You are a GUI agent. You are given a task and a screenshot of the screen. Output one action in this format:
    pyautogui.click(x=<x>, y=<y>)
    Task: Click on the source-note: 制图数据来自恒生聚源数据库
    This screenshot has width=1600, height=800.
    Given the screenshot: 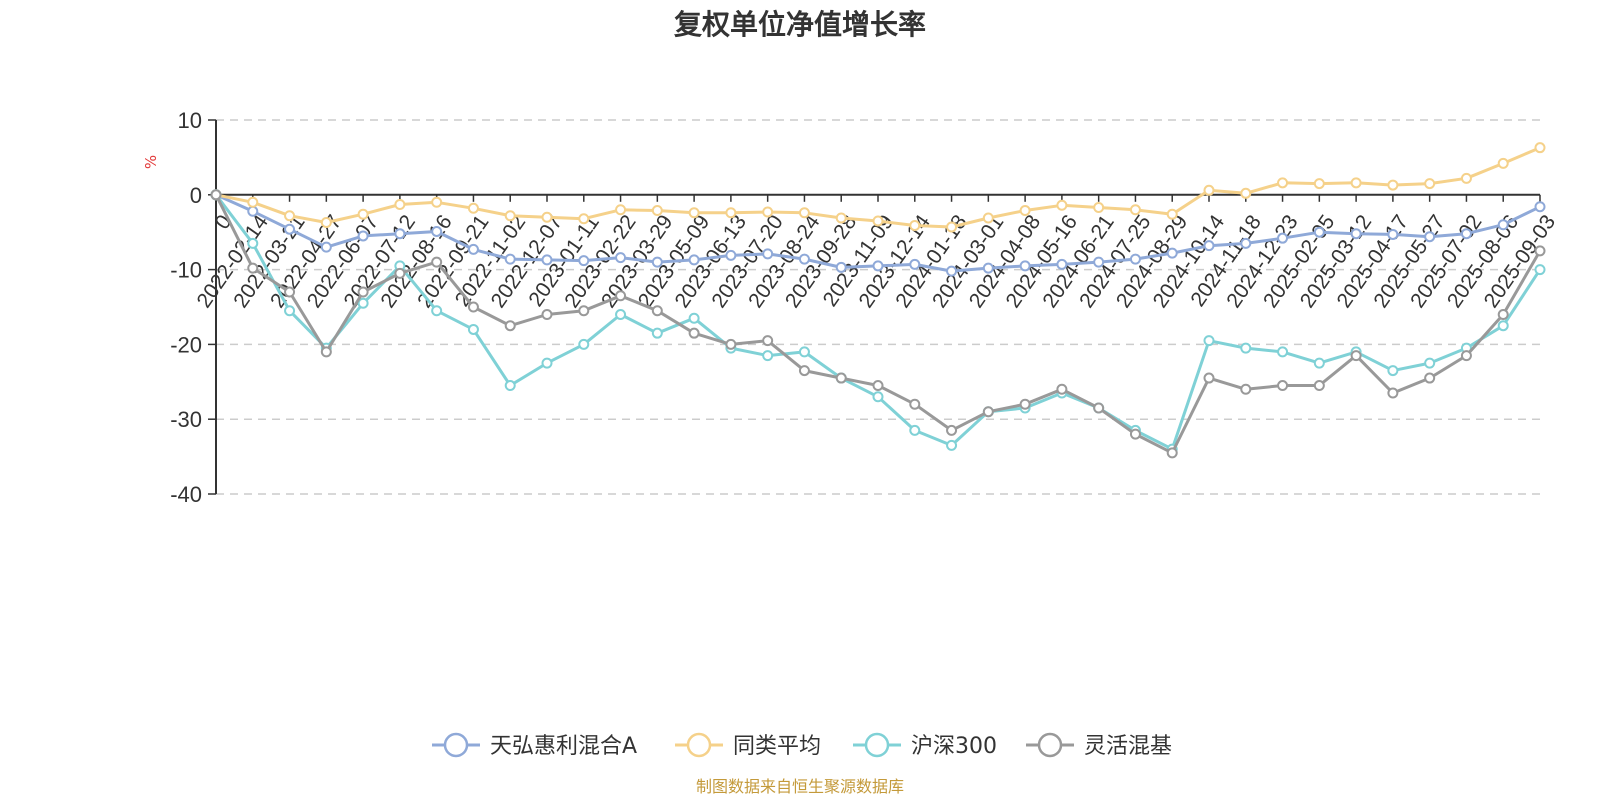 What is the action you would take?
    pyautogui.click(x=800, y=786)
    